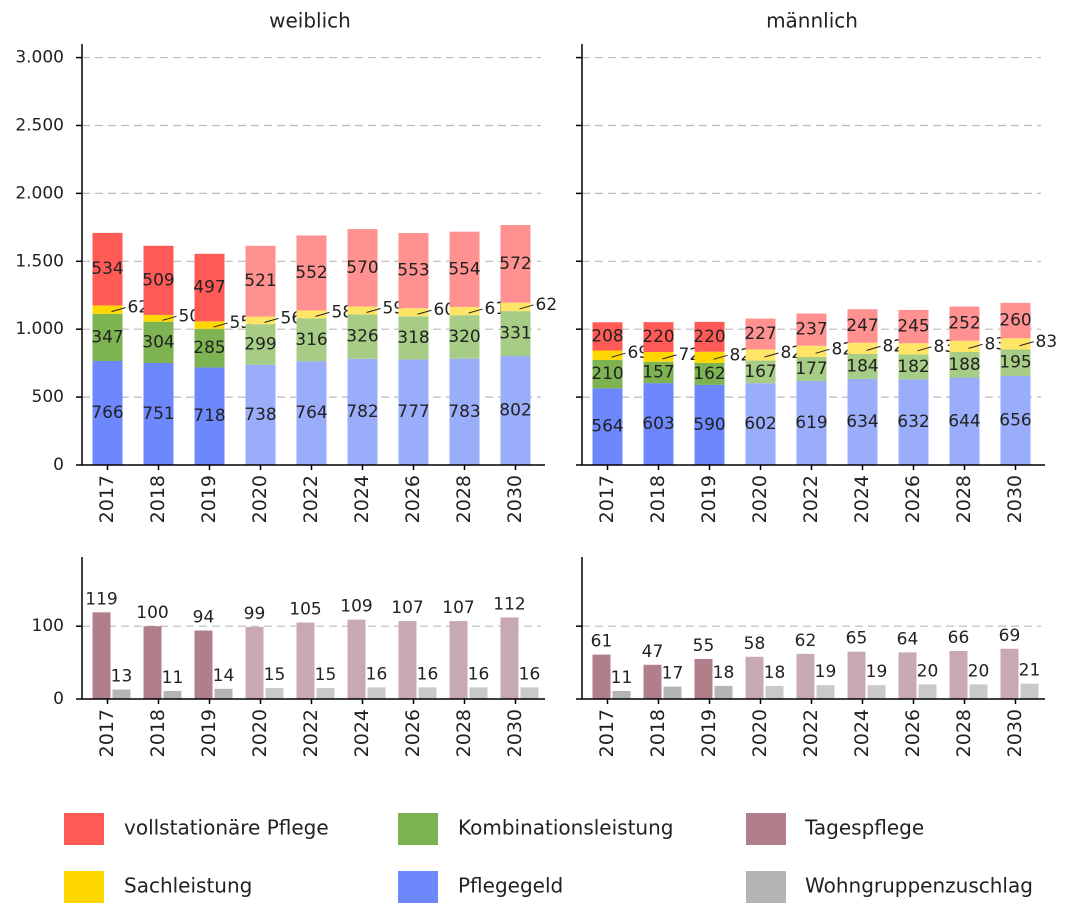 The width and height of the screenshot is (1066, 905). What do you see at coordinates (766, 887) in the screenshot?
I see `legend-swatch` at bounding box center [766, 887].